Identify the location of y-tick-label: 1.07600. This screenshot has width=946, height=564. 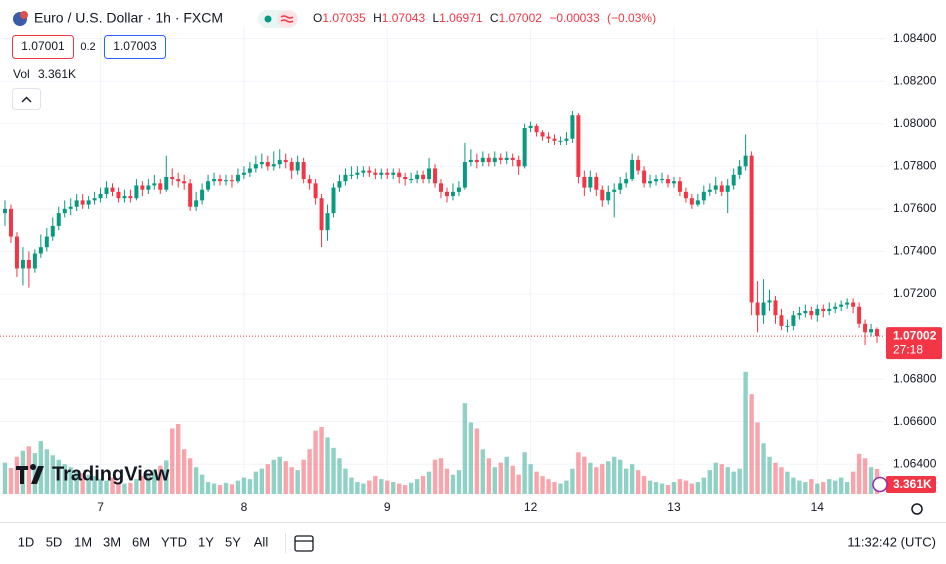
(915, 208).